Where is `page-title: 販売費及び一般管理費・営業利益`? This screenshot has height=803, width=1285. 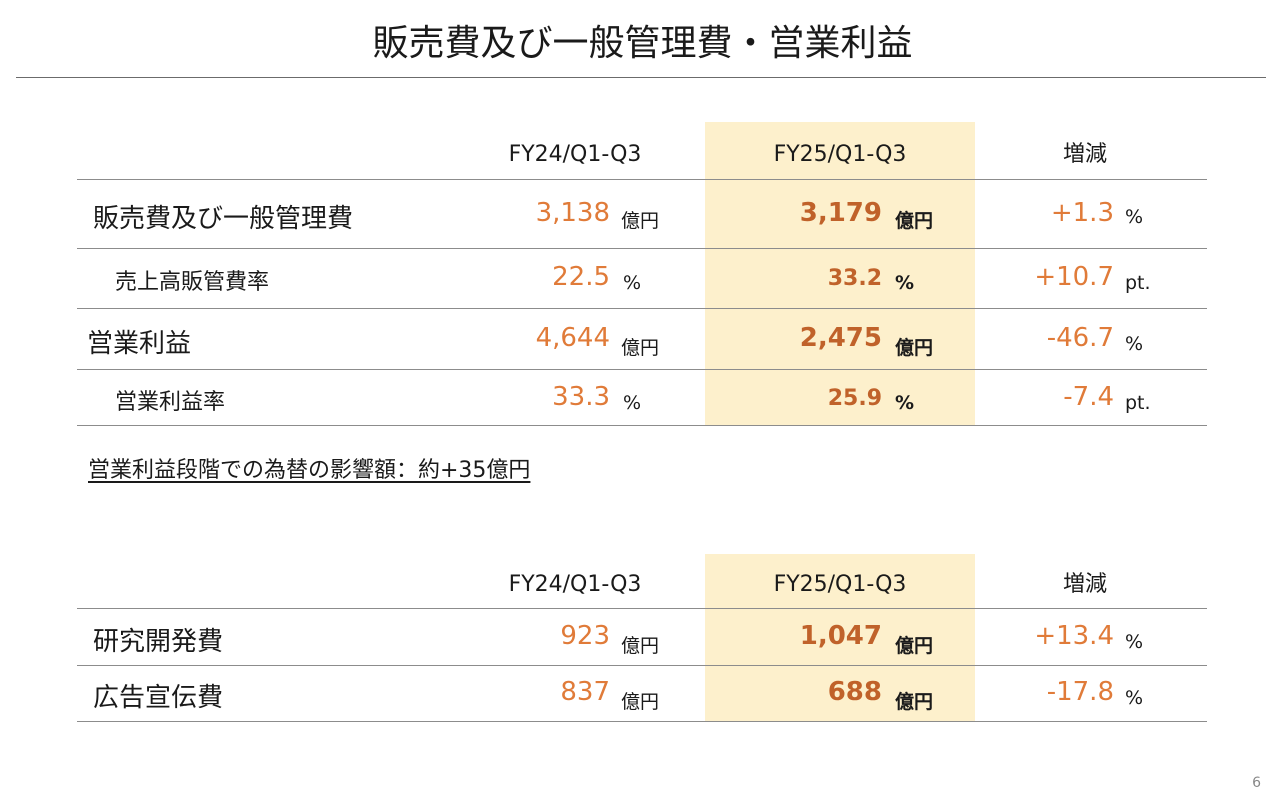 page-title: 販売費及び一般管理費・営業利益 is located at coordinates (642, 43).